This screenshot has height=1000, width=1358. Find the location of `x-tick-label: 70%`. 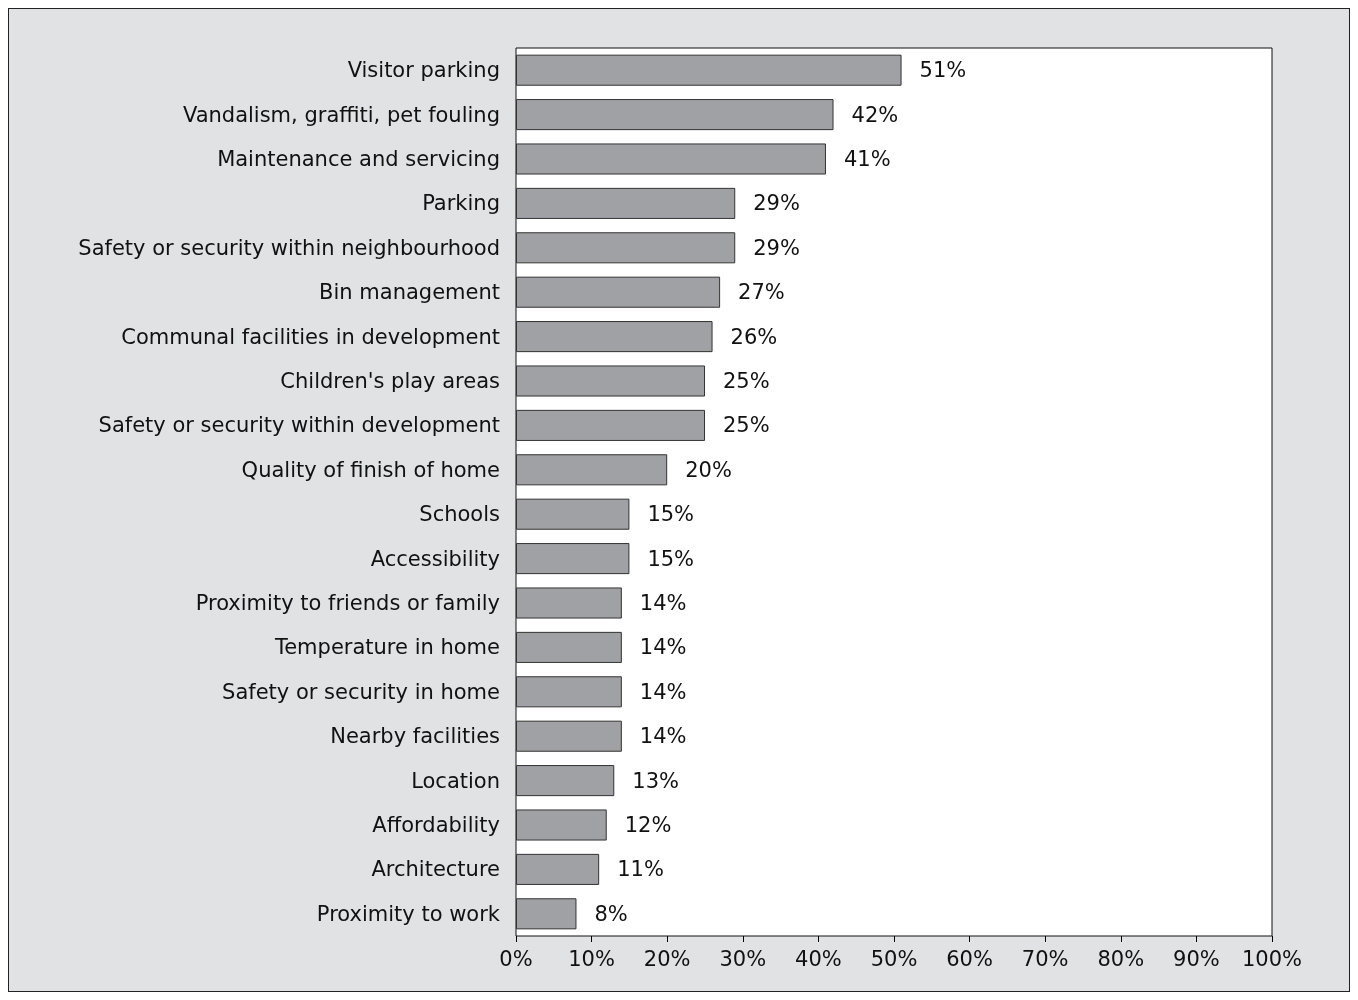

x-tick-label: 70% is located at coordinates (1045, 958).